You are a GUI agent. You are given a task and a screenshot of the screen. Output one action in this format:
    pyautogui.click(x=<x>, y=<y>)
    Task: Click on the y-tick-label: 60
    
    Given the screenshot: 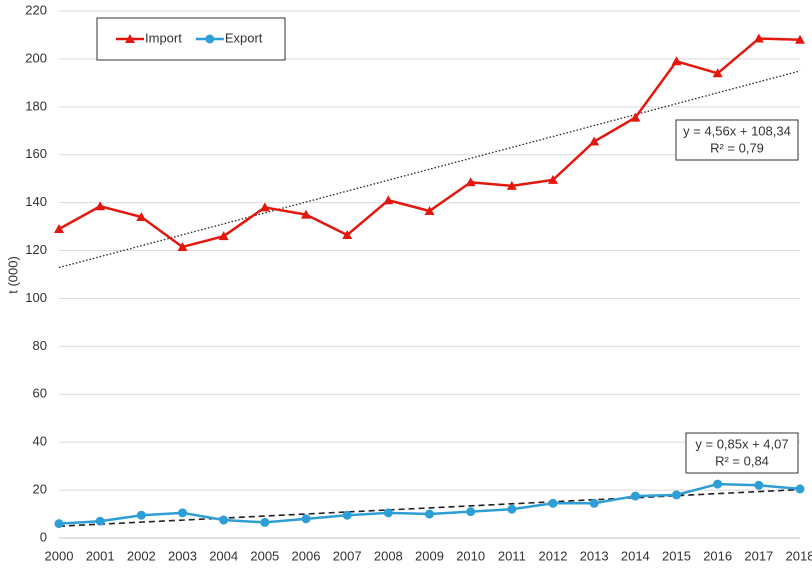 What is the action you would take?
    pyautogui.click(x=40, y=393)
    